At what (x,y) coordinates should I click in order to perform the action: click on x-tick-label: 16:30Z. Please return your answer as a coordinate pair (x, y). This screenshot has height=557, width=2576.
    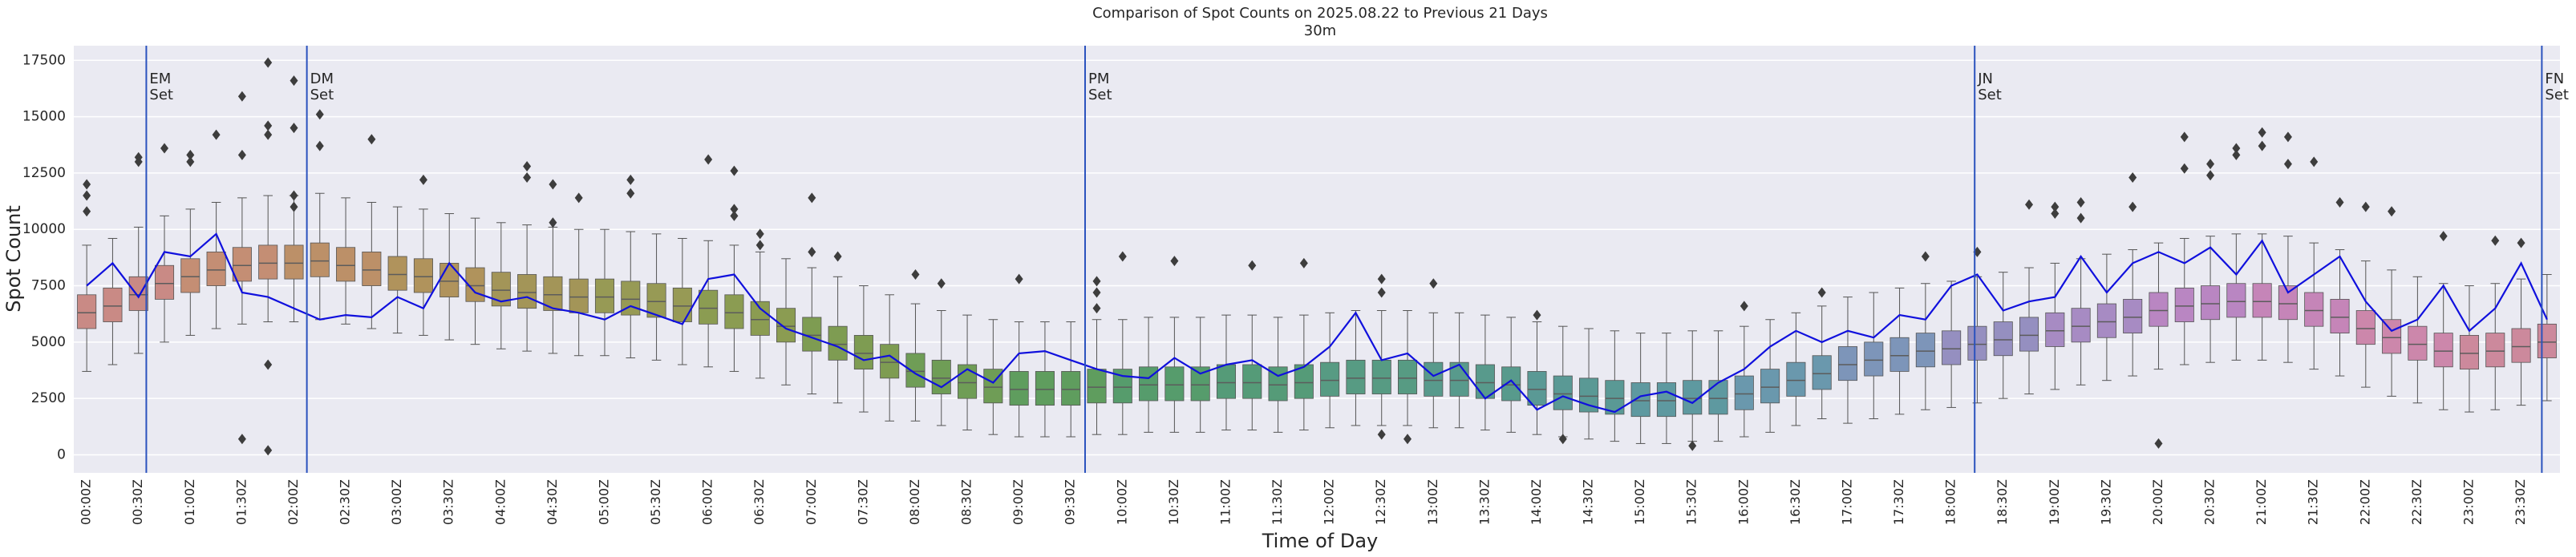
    Looking at the image, I should click on (1796, 502).